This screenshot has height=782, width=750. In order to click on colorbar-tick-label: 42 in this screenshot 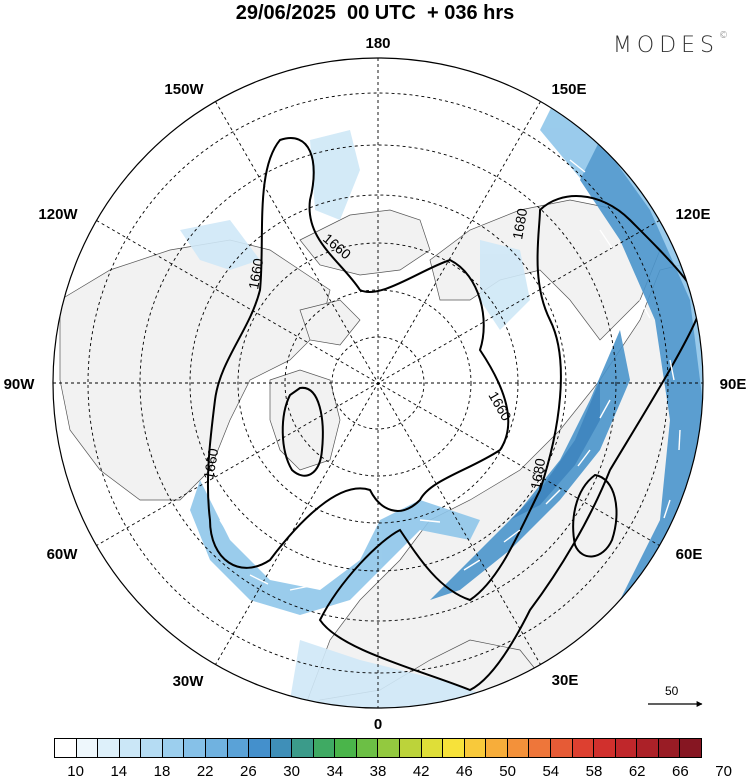, I will do `click(421, 771)`.